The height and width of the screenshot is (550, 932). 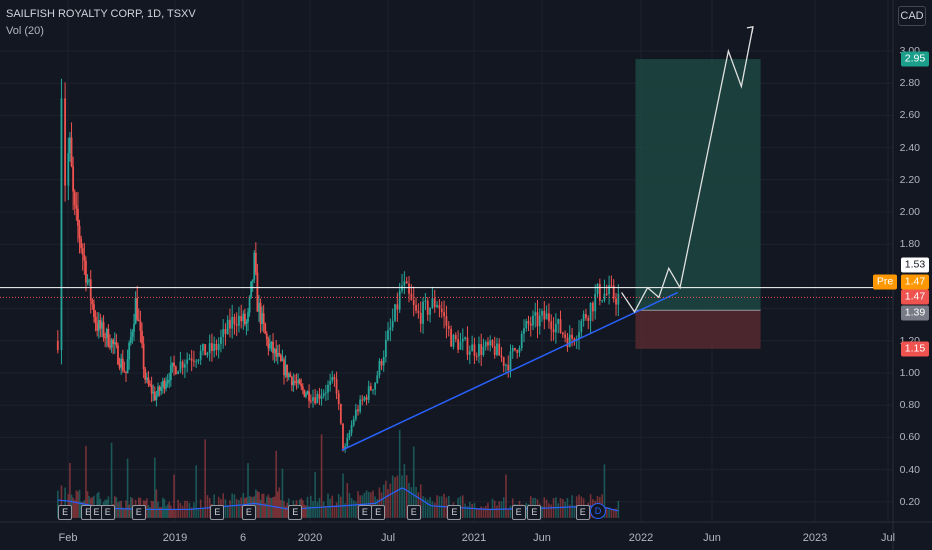 I want to click on price-tick: 0.20, so click(x=909, y=501).